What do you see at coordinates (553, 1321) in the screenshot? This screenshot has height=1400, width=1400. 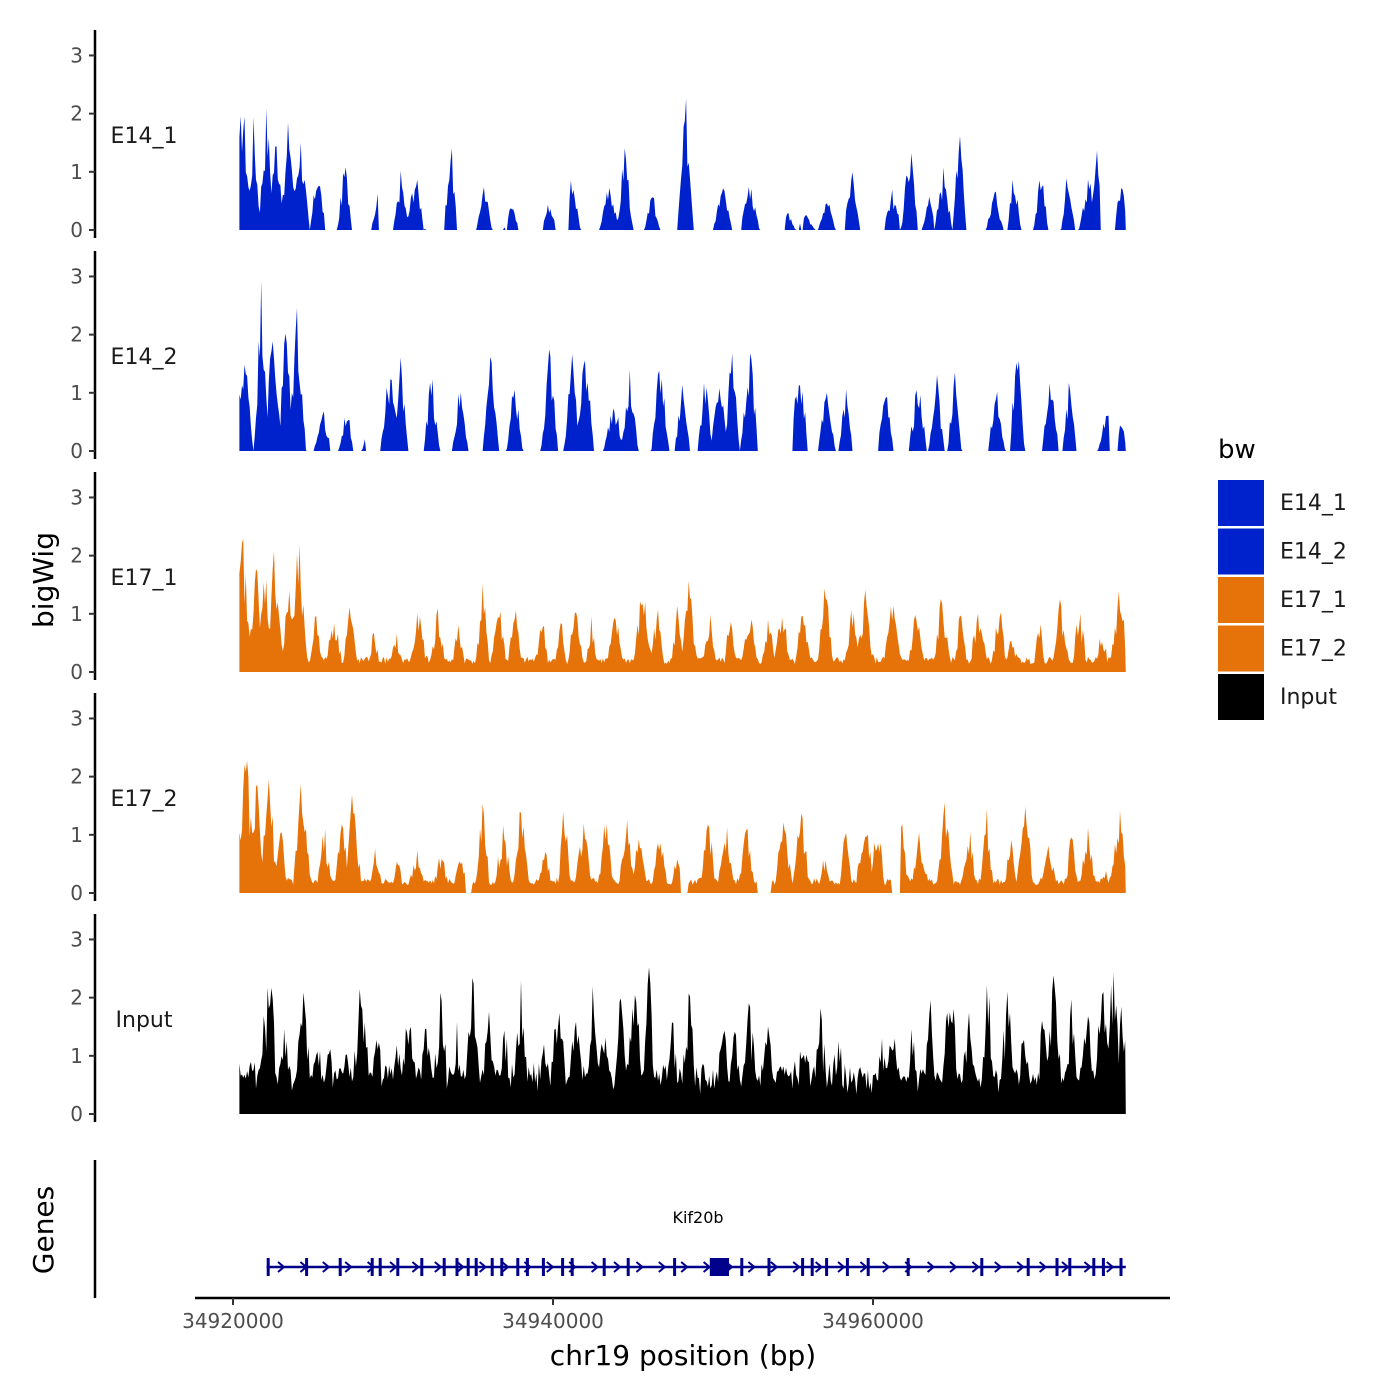 I see `x-tick-label: 34940000` at bounding box center [553, 1321].